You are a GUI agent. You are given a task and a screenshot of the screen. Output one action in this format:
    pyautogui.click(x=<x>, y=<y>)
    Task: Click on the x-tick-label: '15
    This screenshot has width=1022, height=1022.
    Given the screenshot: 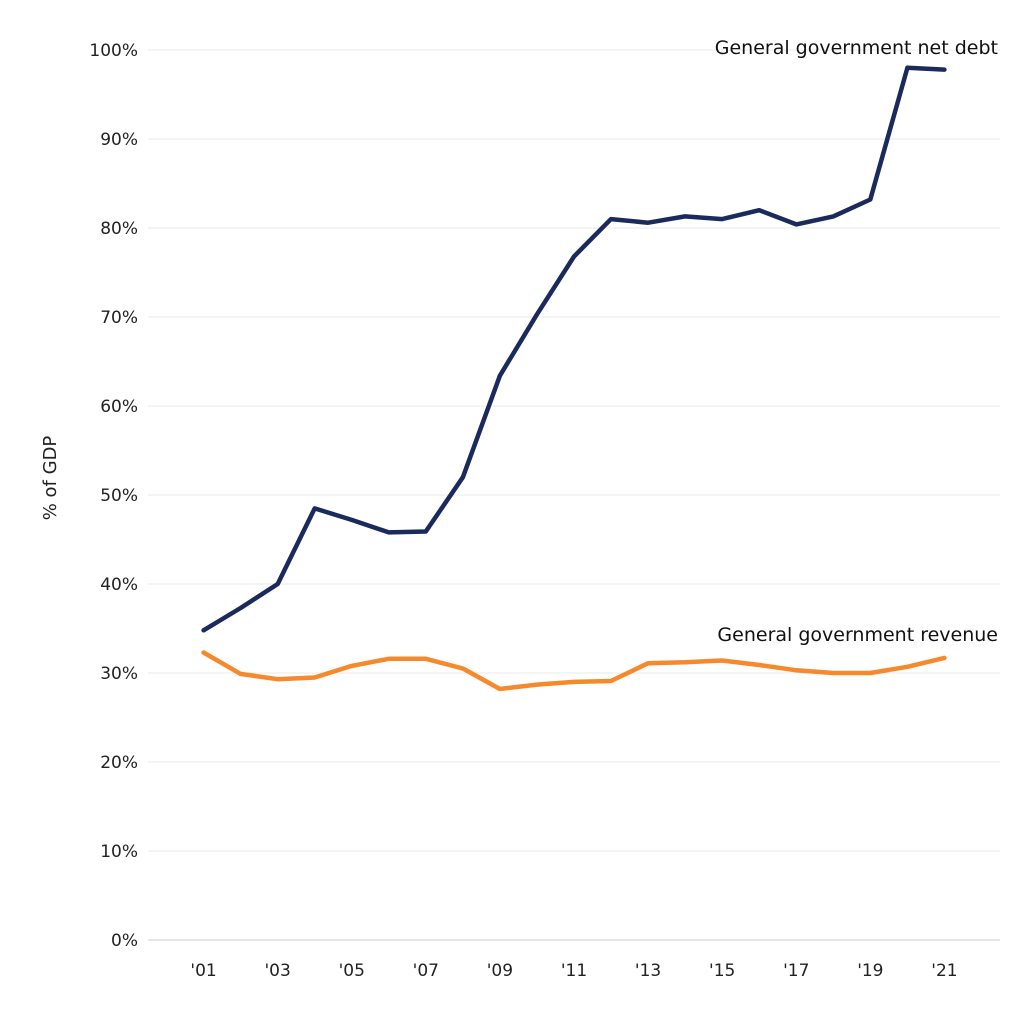 What is the action you would take?
    pyautogui.click(x=722, y=971)
    